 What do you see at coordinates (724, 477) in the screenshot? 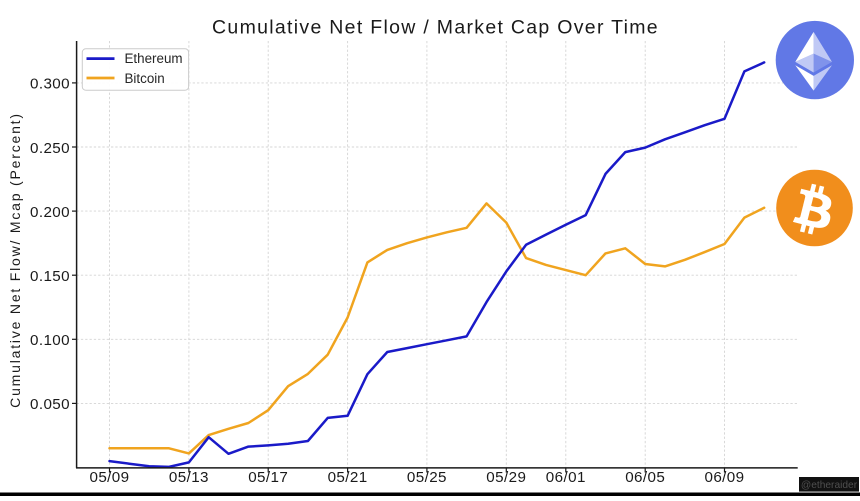
I see `svg-text: 06/09` at bounding box center [724, 477].